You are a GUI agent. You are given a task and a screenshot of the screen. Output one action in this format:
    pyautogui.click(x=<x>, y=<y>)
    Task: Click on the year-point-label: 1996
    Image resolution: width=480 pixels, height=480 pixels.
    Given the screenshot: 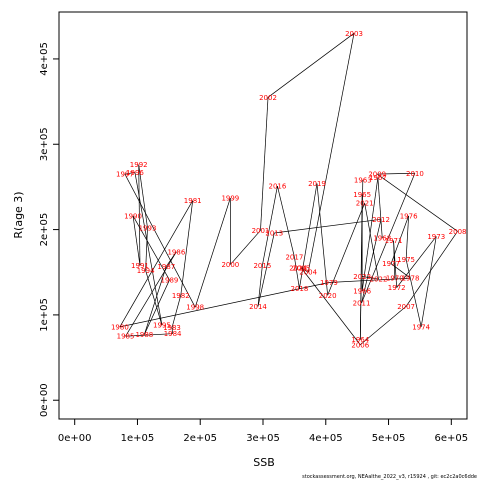 What is the action you would take?
    pyautogui.click(x=135, y=173)
    